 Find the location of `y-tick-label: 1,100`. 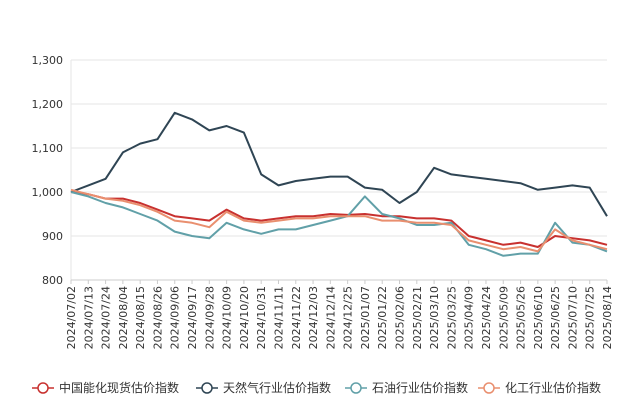

y-tick-label: 1,100 is located at coordinates (48, 148).